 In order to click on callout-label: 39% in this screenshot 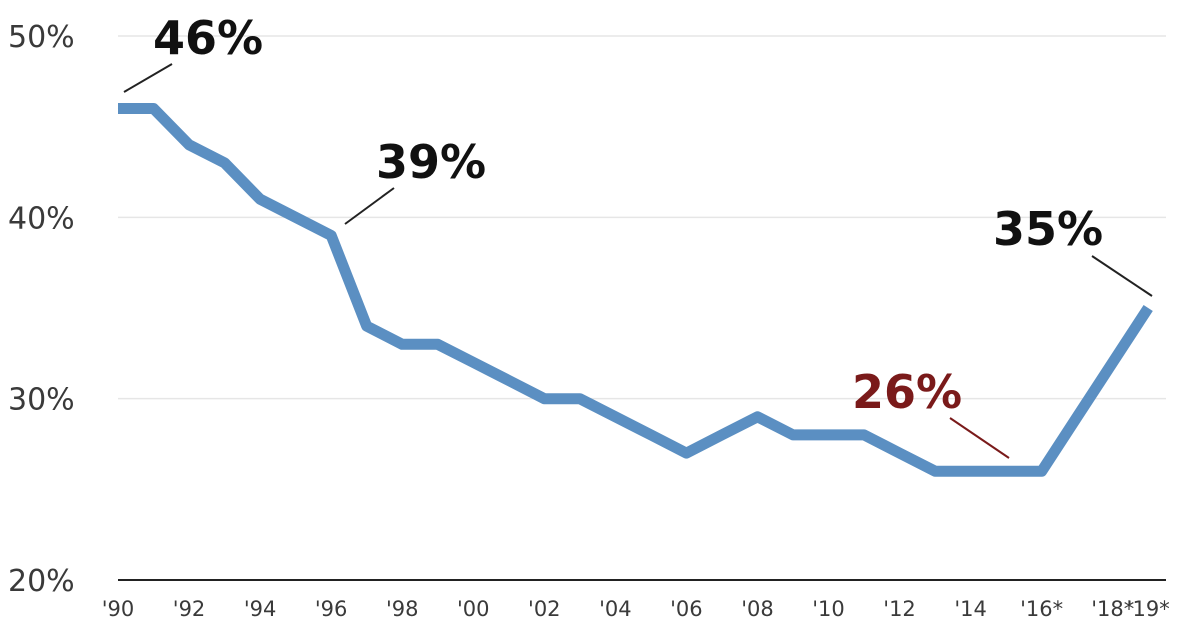, I will do `click(431, 162)`.